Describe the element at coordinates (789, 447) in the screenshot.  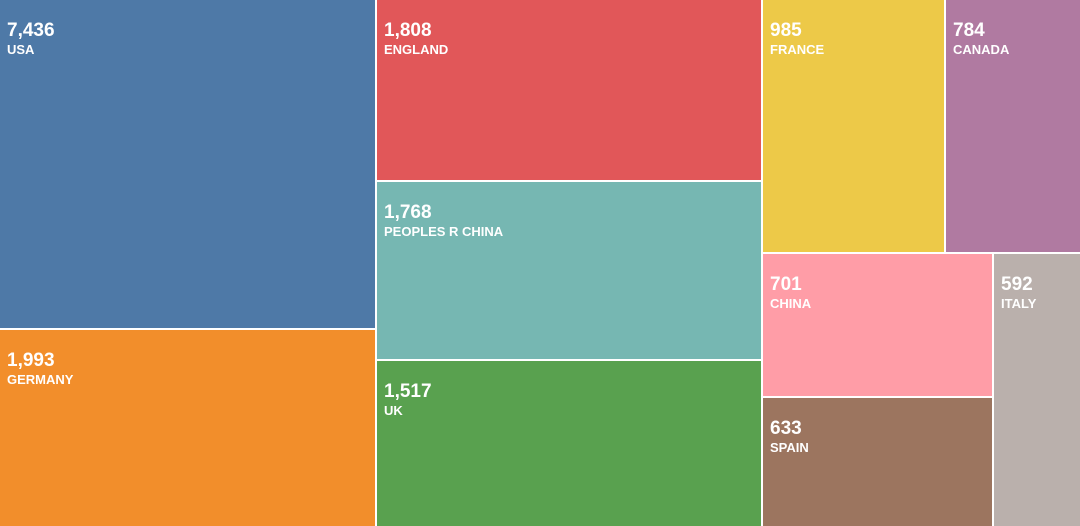
I see `tile-label: SPAIN` at that location.